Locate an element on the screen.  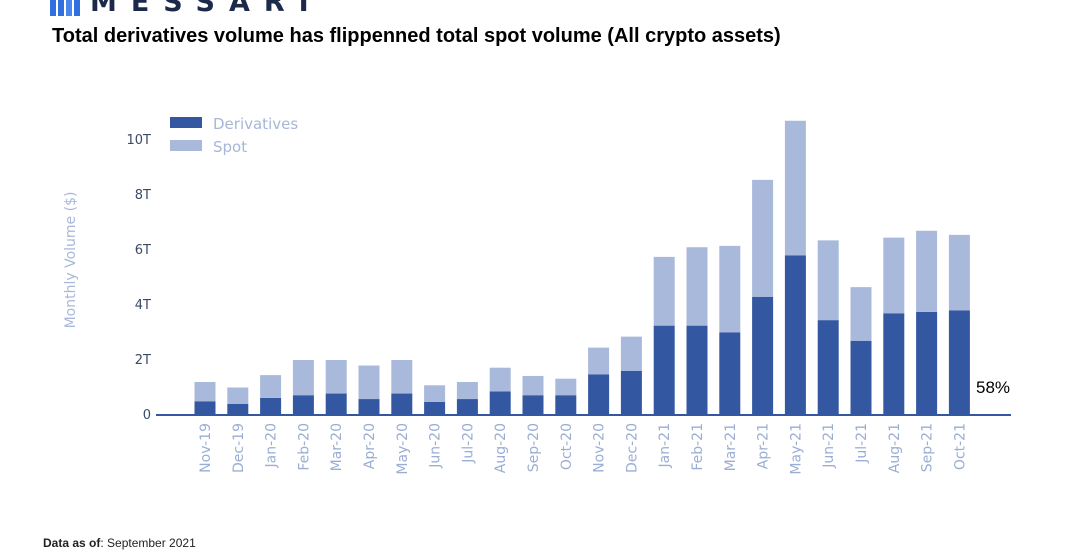
x-tick-label: May-20 is located at coordinates (403, 449).